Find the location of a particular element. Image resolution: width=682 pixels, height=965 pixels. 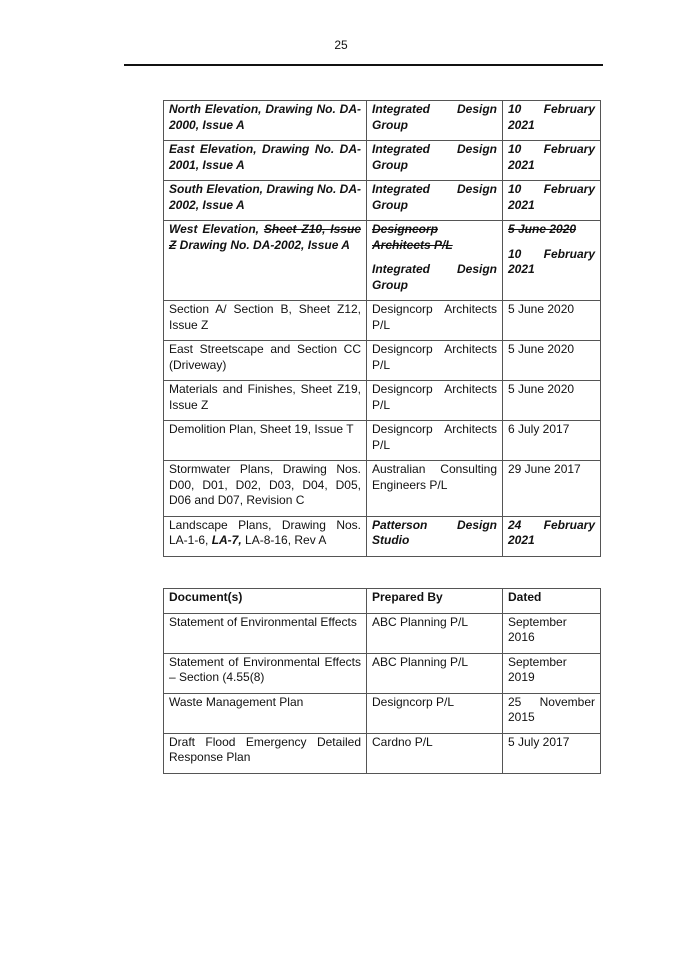

prepared-by-cell: Prepared By is located at coordinates (434, 601).